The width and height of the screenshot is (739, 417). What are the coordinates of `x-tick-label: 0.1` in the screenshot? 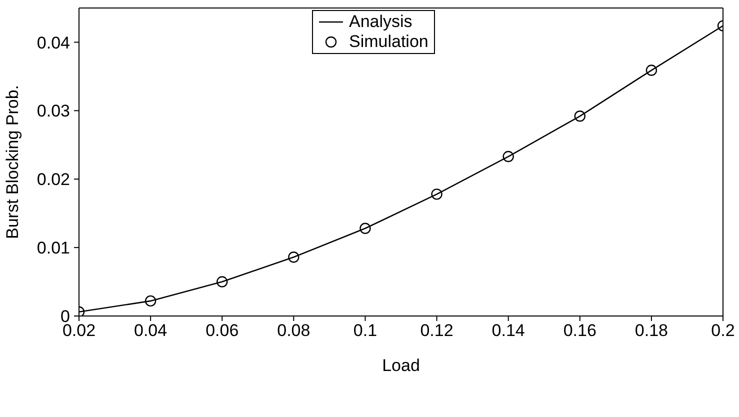 It's located at (365, 330).